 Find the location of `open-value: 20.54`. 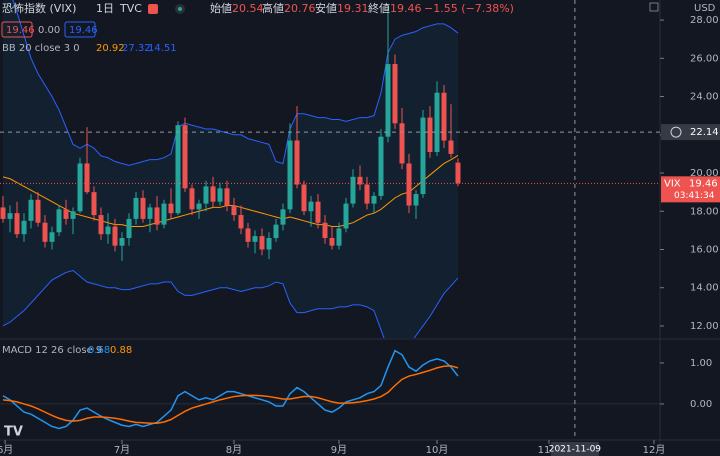

open-value: 20.54 is located at coordinates (248, 8).